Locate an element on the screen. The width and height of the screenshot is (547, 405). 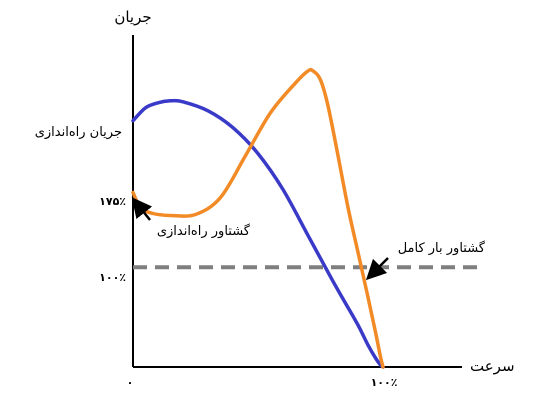
y-tick-100: ۱۰۰٪ is located at coordinates (112, 277).